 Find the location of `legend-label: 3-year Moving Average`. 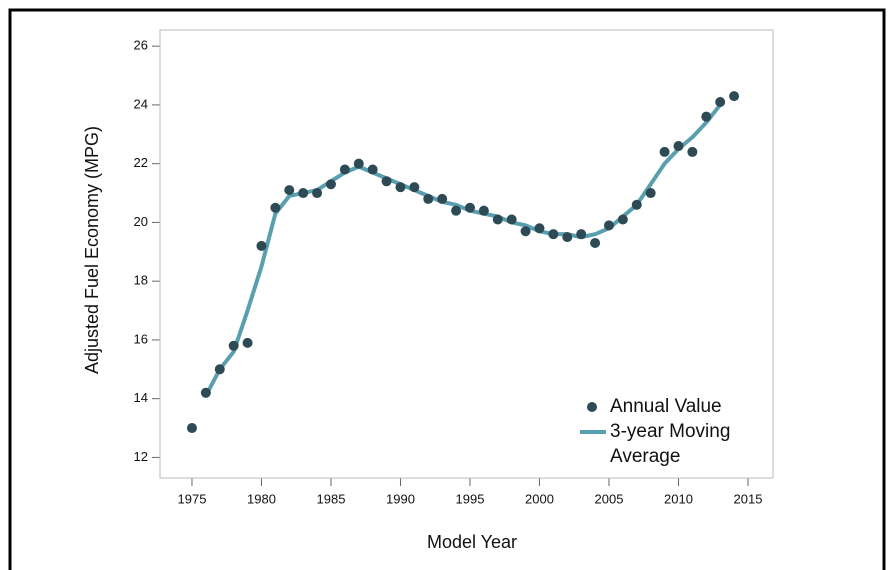

legend-label: 3-year Moving Average is located at coordinates (670, 444).